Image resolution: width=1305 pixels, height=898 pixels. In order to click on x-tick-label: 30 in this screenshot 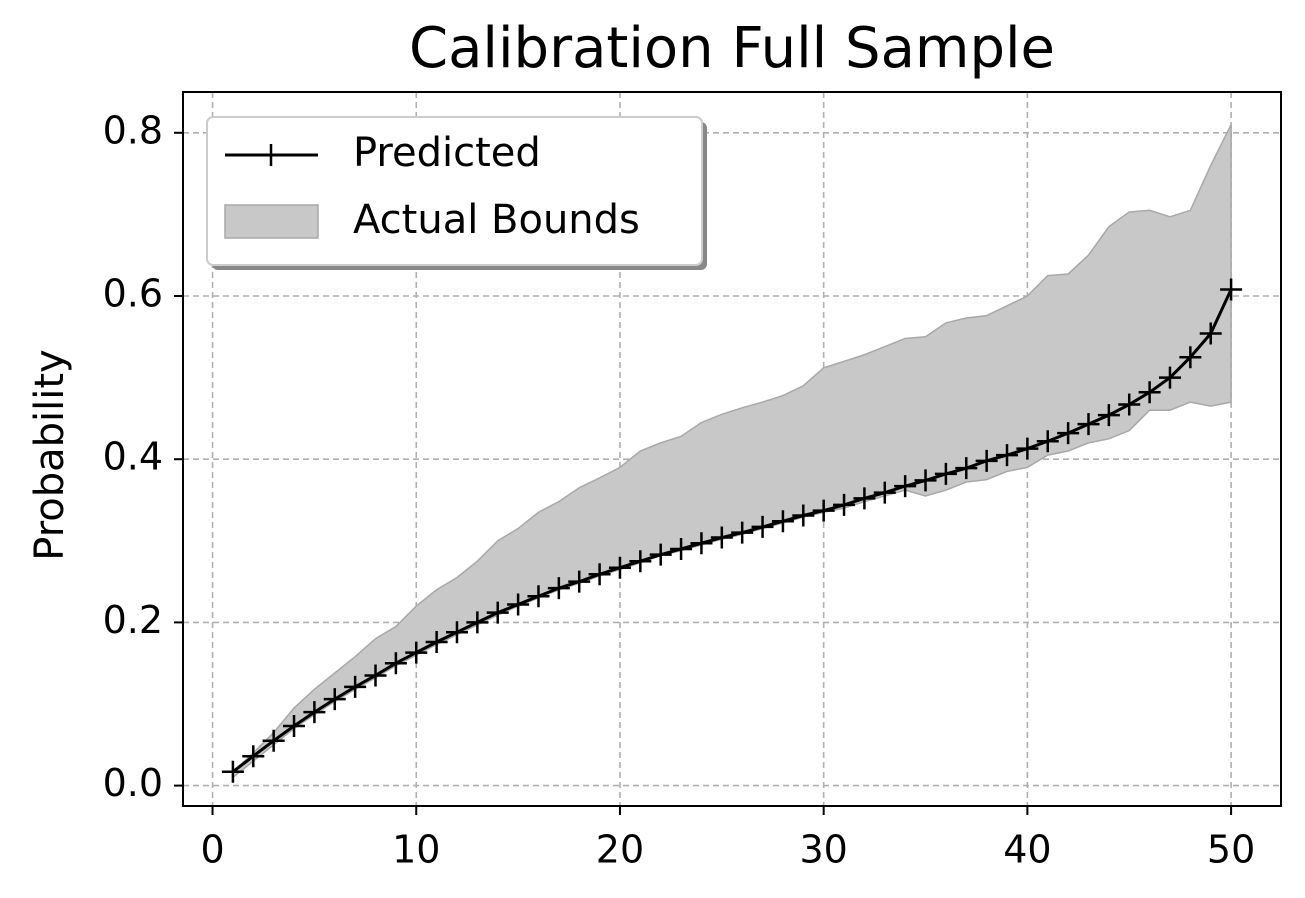, I will do `click(823, 850)`.